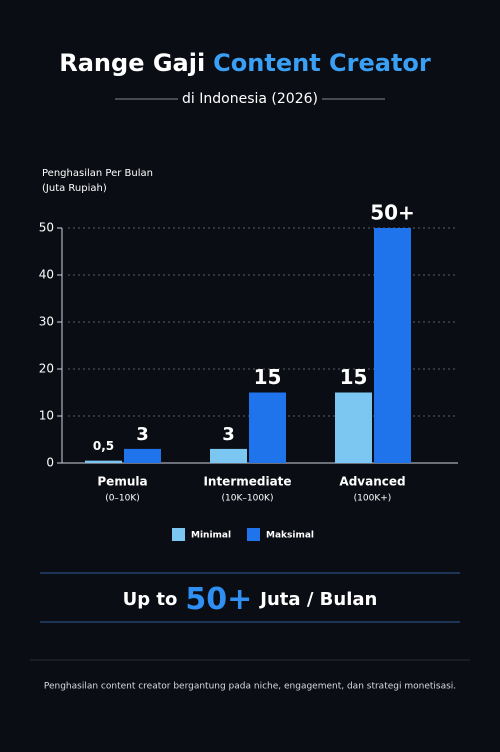 This screenshot has height=752, width=500. Describe the element at coordinates (122, 482) in the screenshot. I see `x-tick-label: Pemula` at that location.